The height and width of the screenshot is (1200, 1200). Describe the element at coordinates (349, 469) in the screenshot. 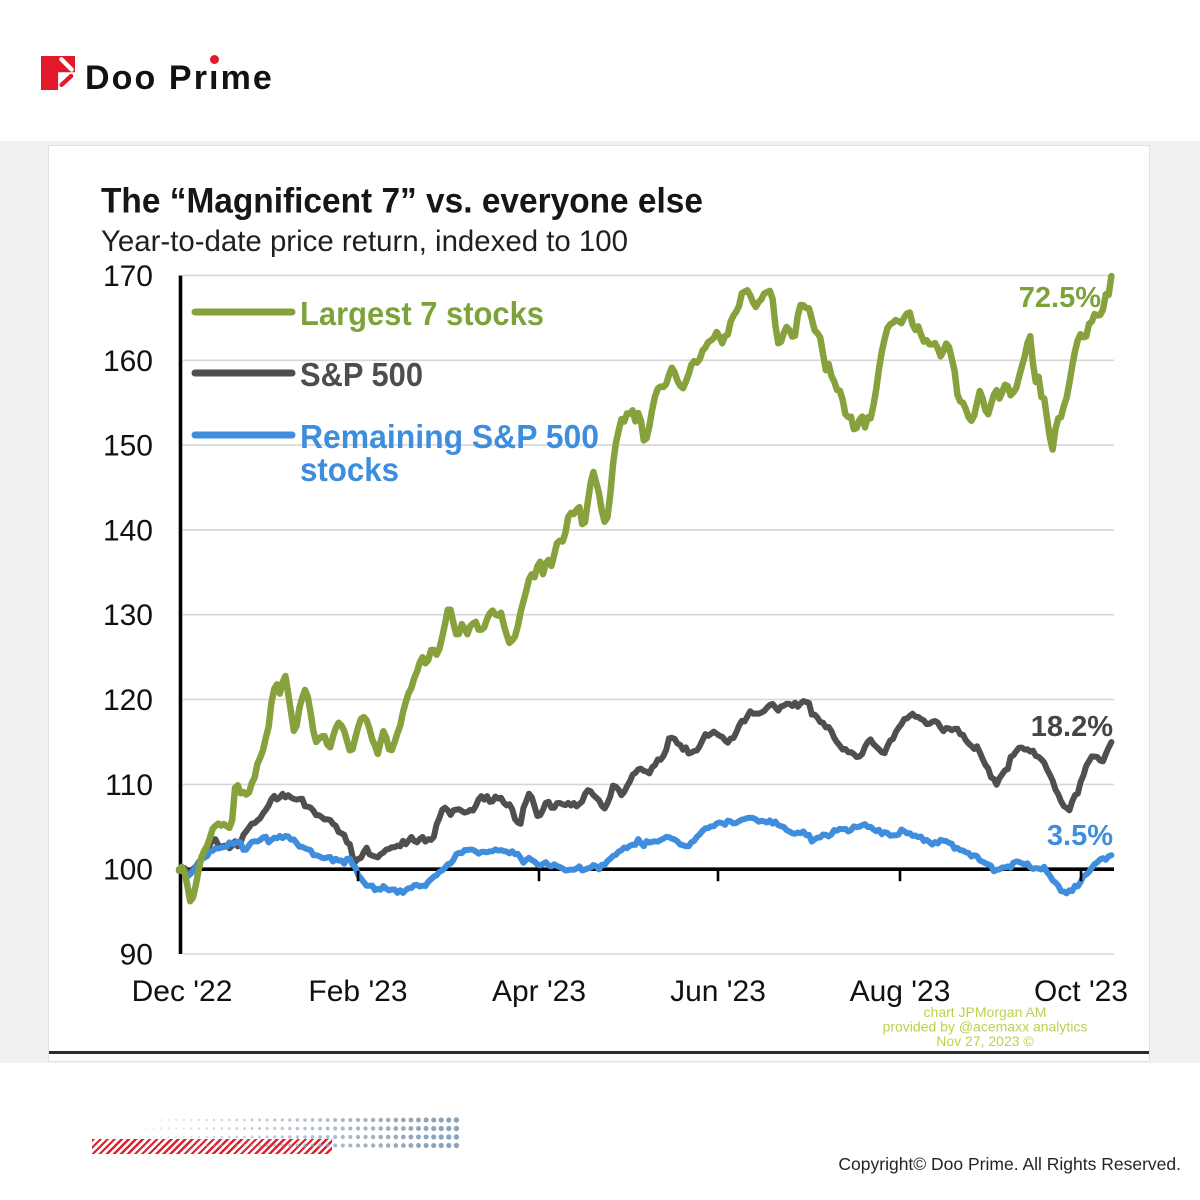

I see `svg-text: stocks` at that location.